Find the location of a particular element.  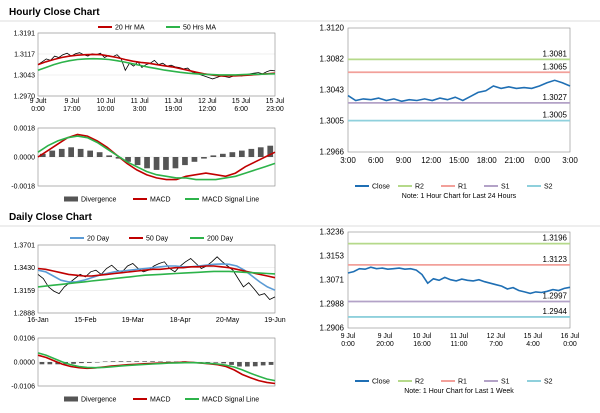

x-tick-label: 15:00 is located at coordinates (459, 160).